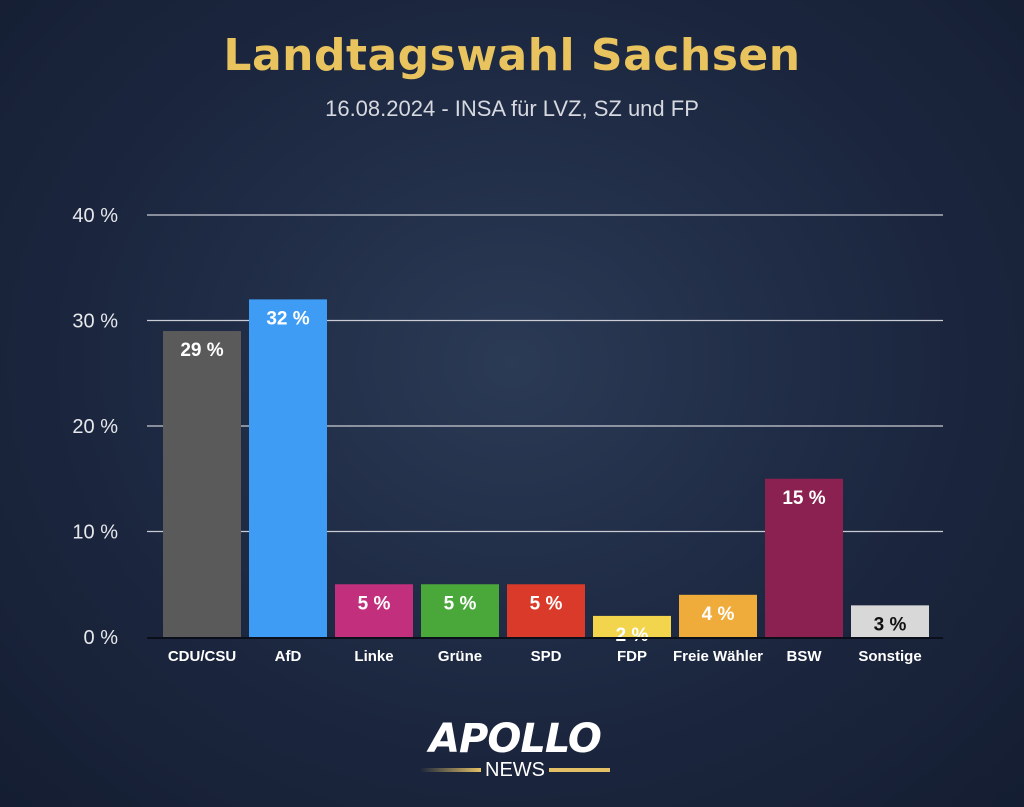 The width and height of the screenshot is (1024, 807). Describe the element at coordinates (512, 108) in the screenshot. I see `chart-subtitle: 16.08.2024 - INSA für LVZ, SZ und FP` at that location.